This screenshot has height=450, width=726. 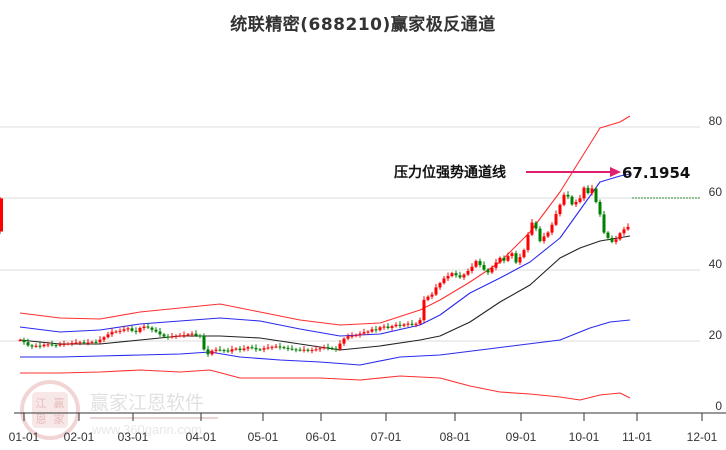 What do you see at coordinates (263, 437) in the screenshot?
I see `x-tick-label: 05-01` at bounding box center [263, 437].